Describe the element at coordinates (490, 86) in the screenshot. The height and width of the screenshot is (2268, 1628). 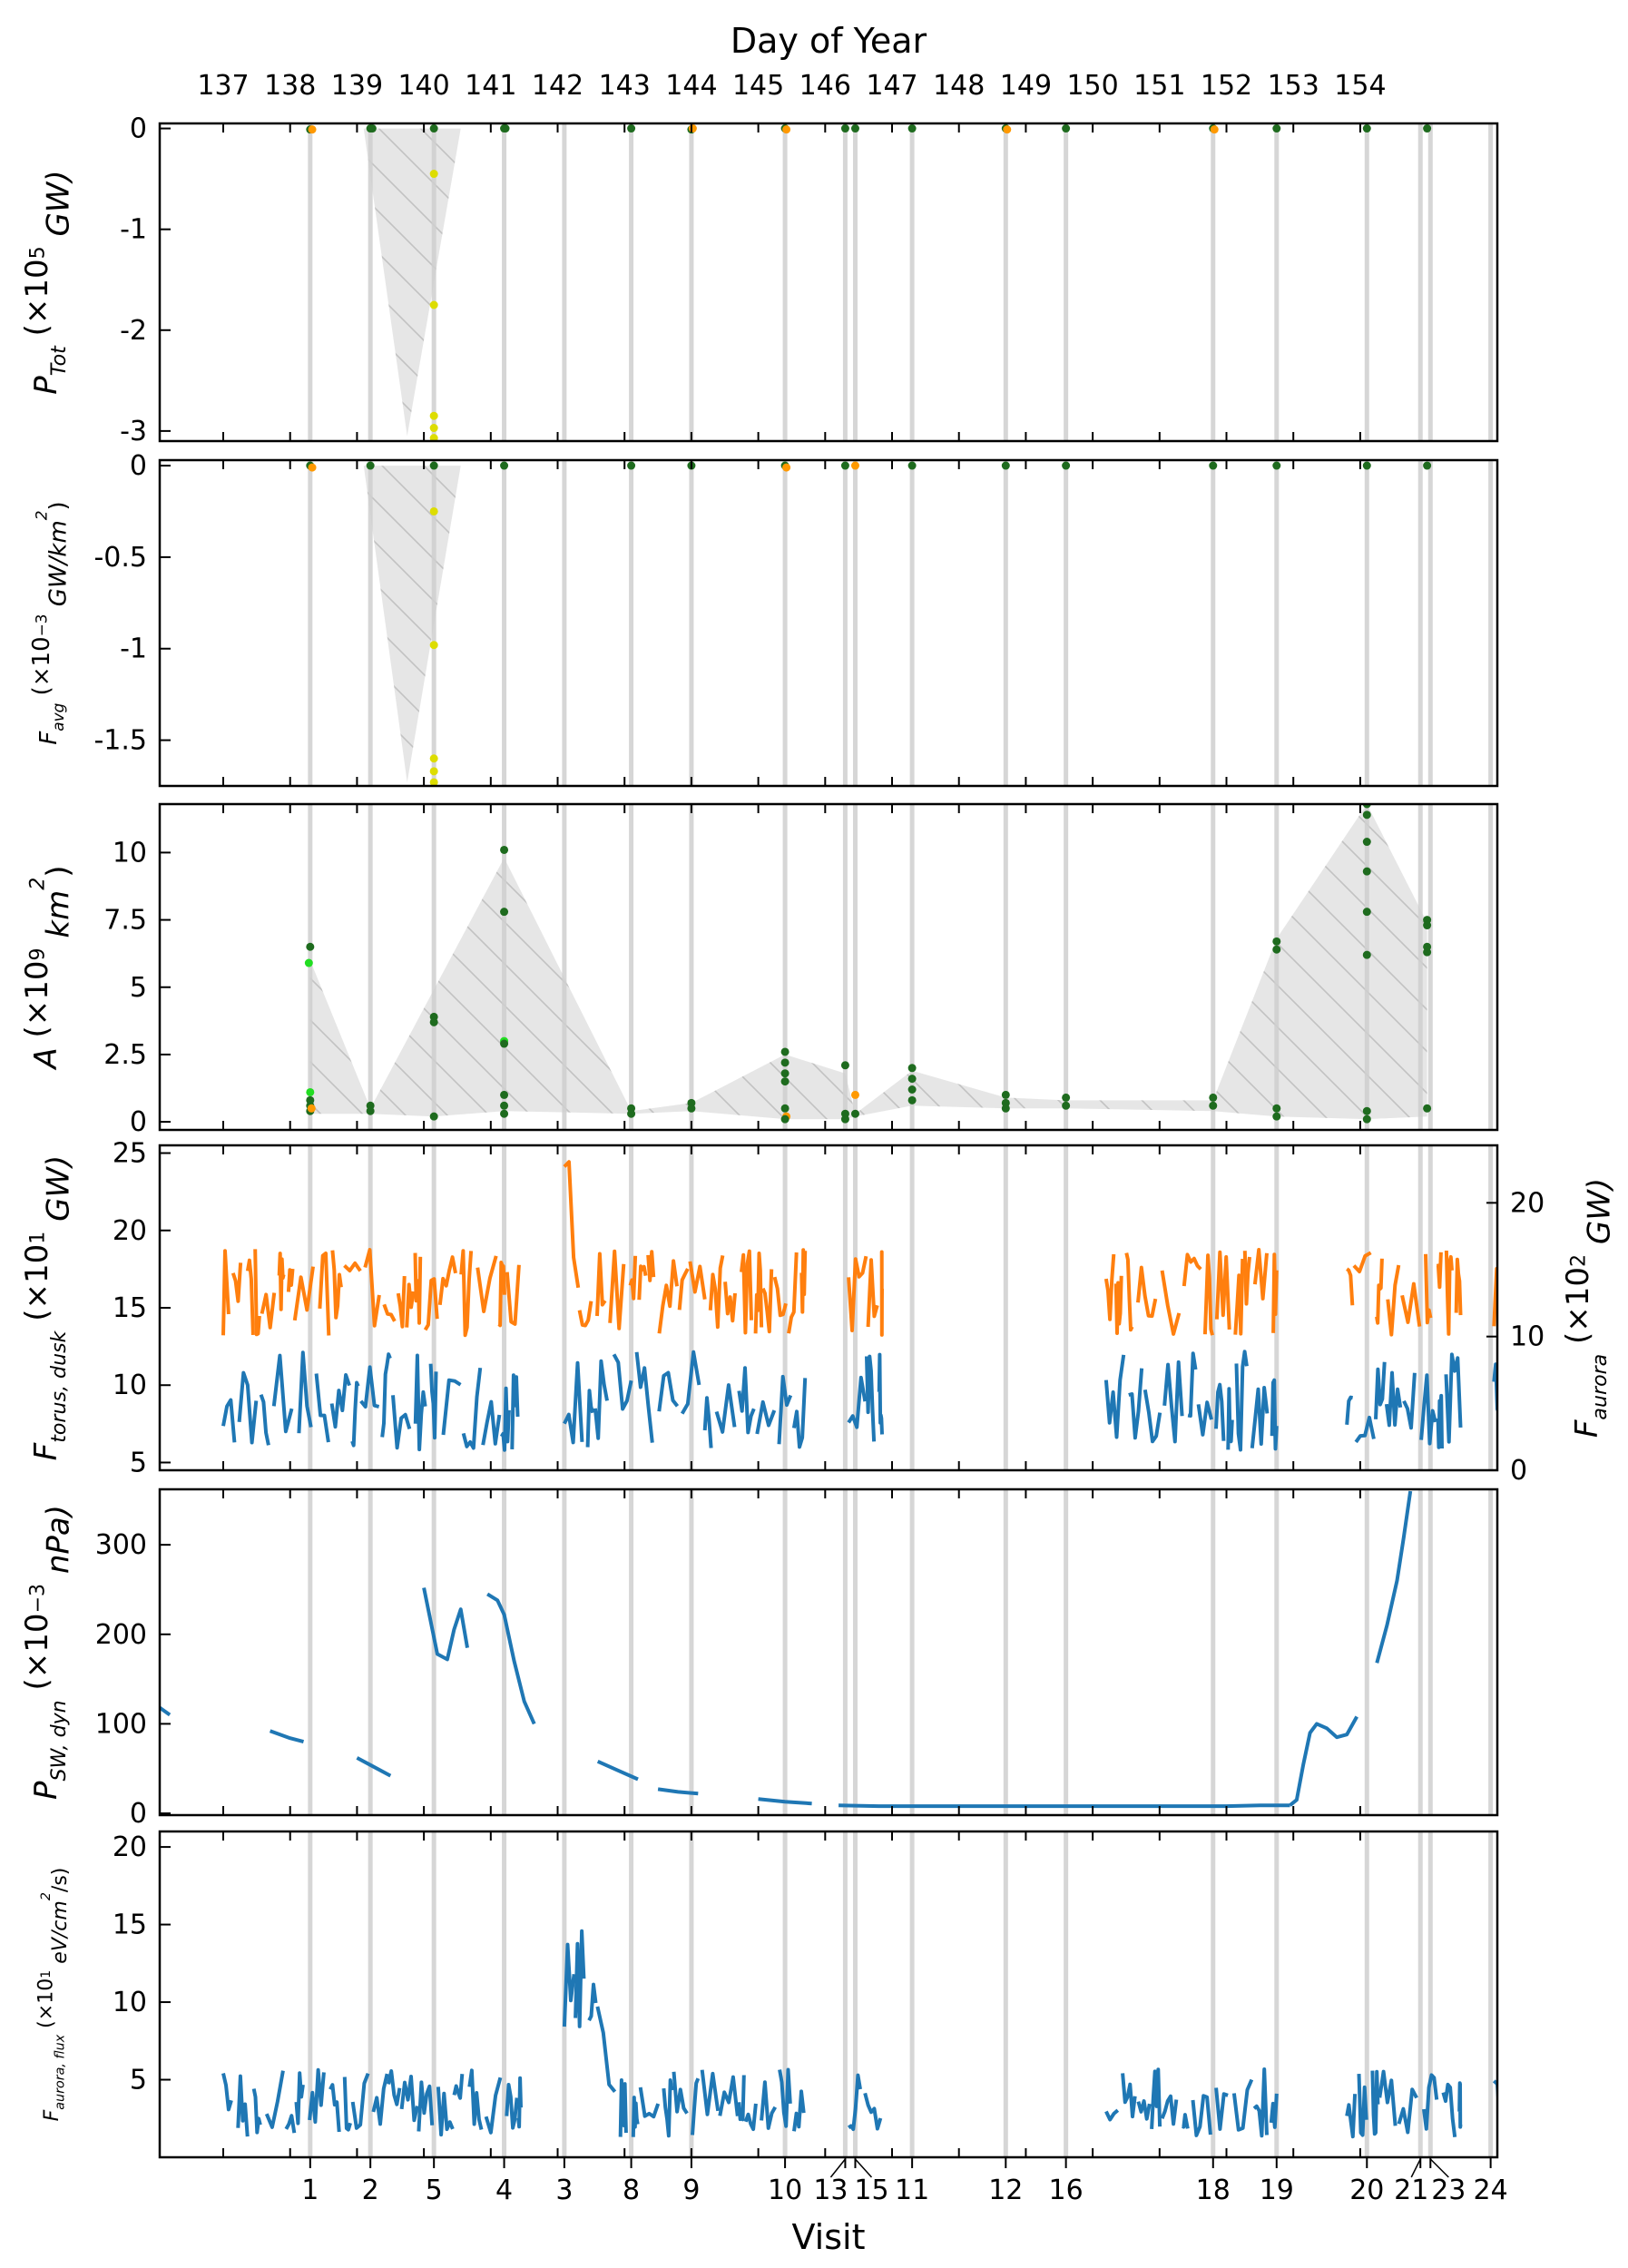
I see `day-tick-label: 141` at that location.